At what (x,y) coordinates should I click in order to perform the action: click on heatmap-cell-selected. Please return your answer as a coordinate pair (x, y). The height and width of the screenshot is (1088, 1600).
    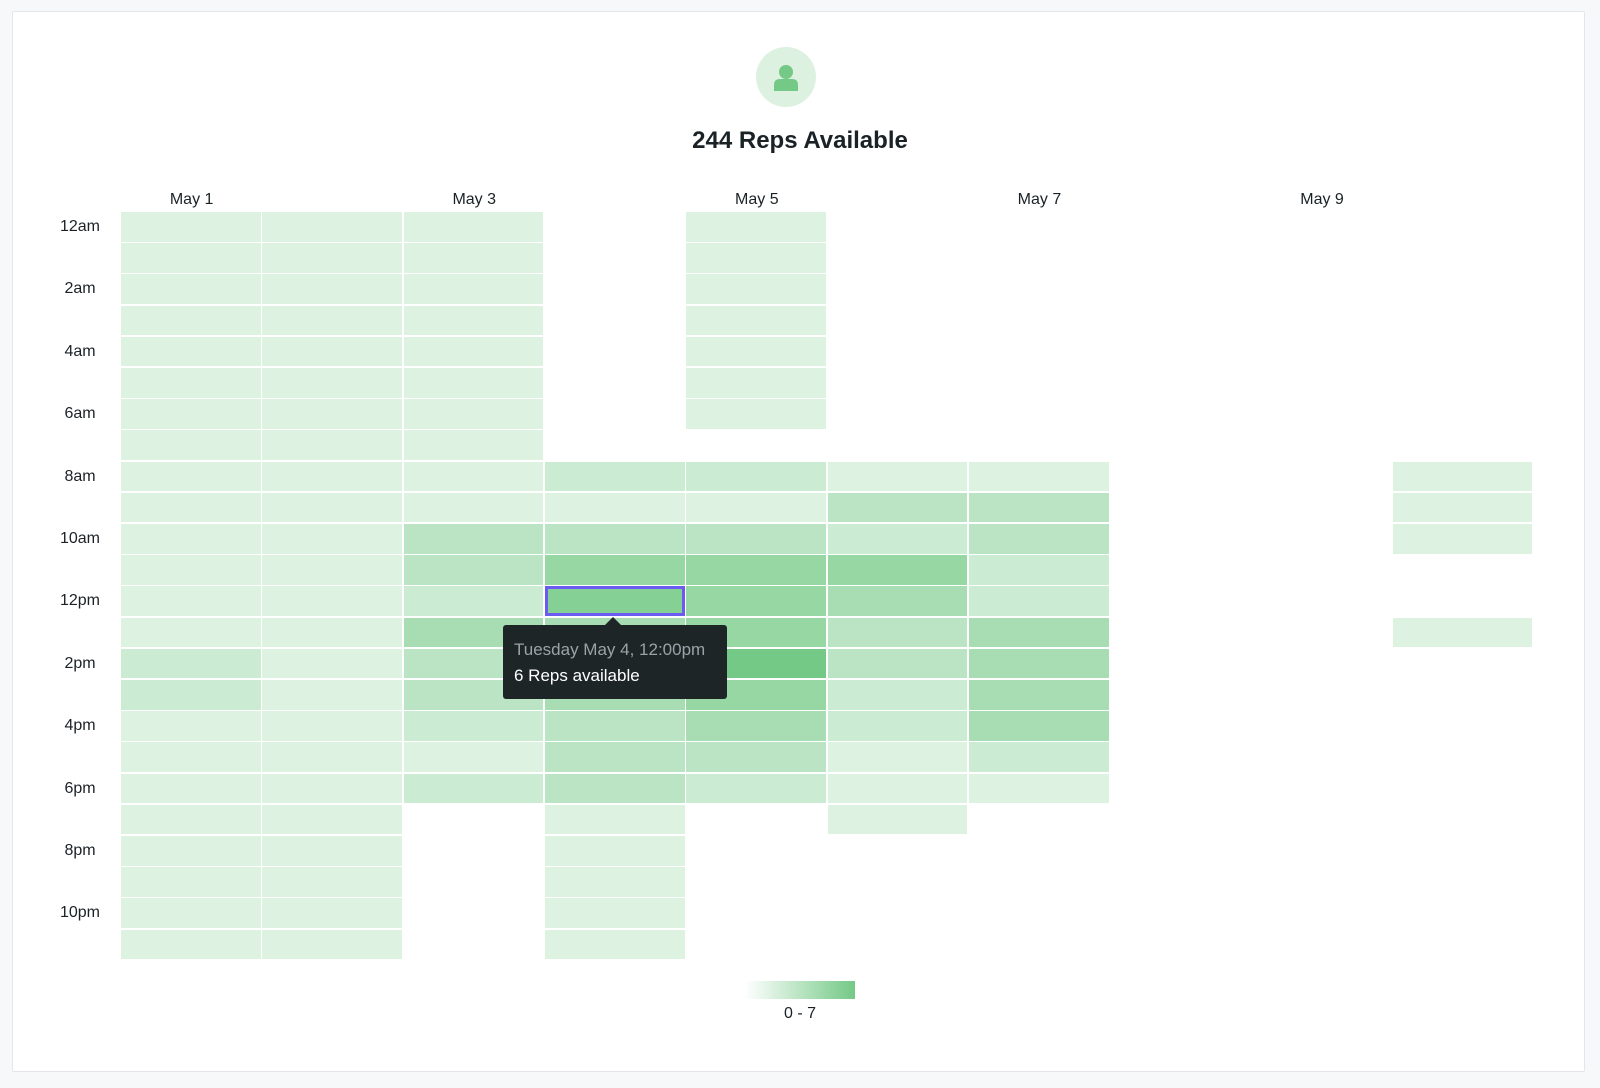
    Looking at the image, I should click on (614, 601).